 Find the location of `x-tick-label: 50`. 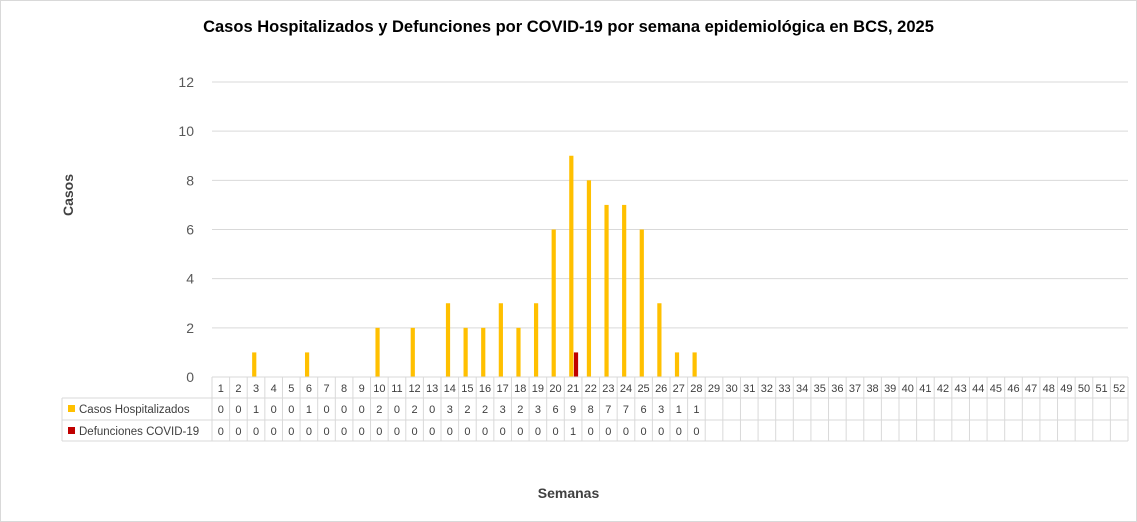

x-tick-label: 50 is located at coordinates (1084, 389).